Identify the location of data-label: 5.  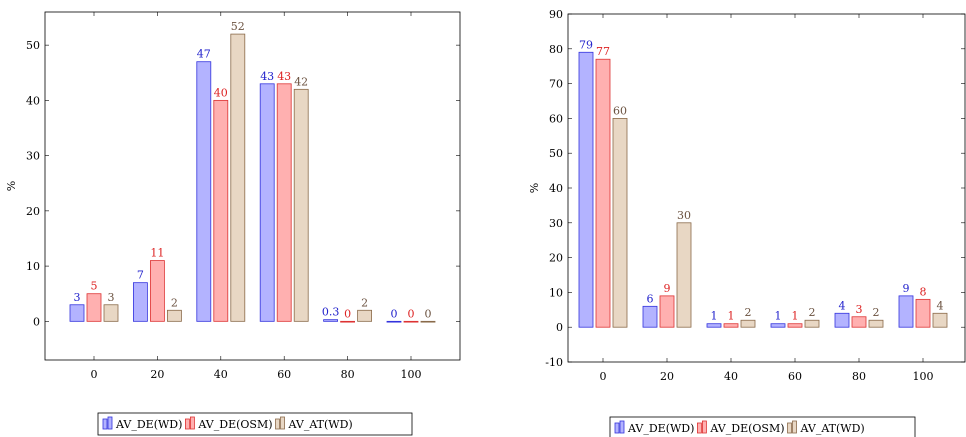
(94, 286).